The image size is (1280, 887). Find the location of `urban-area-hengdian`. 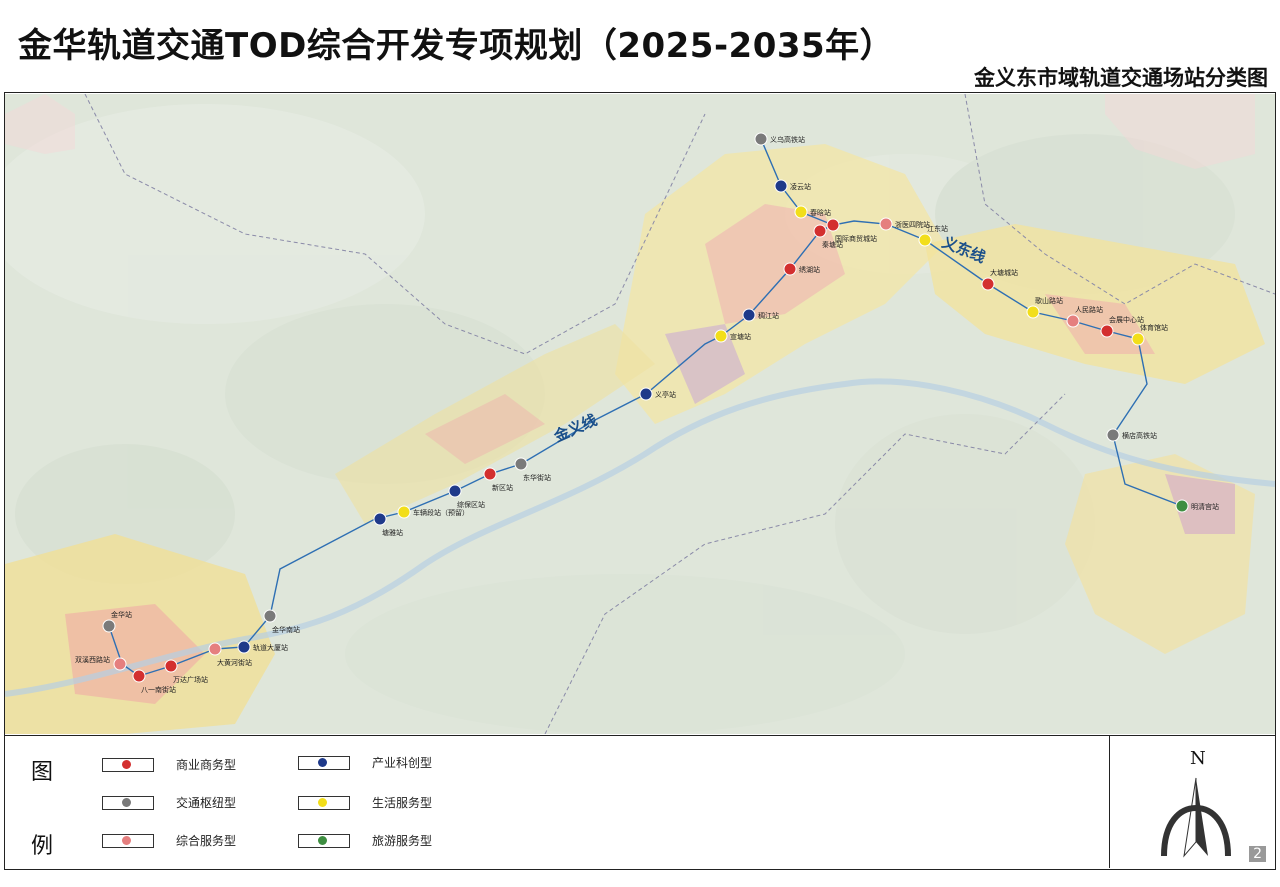

urban-area-hengdian is located at coordinates (1160, 554).